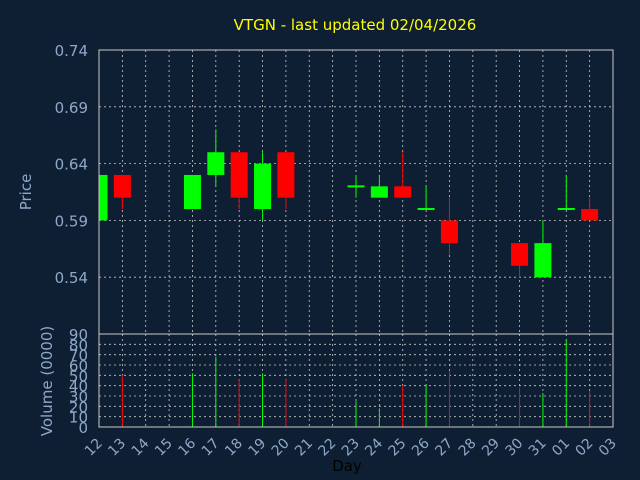  I want to click on price-tick-label: 0.64, so click(71, 165).